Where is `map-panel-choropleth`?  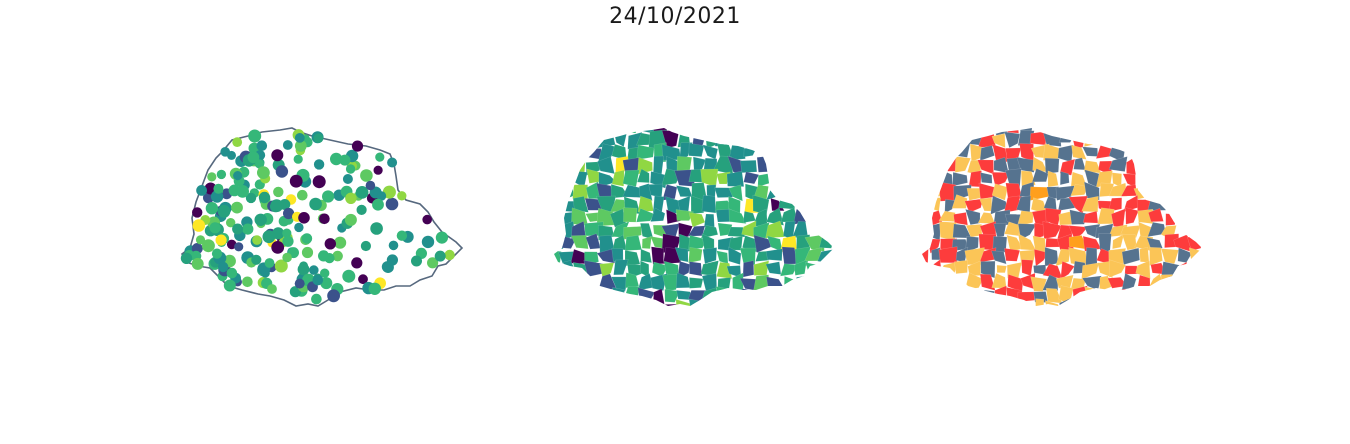
map-panel-choropleth is located at coordinates (702, 220).